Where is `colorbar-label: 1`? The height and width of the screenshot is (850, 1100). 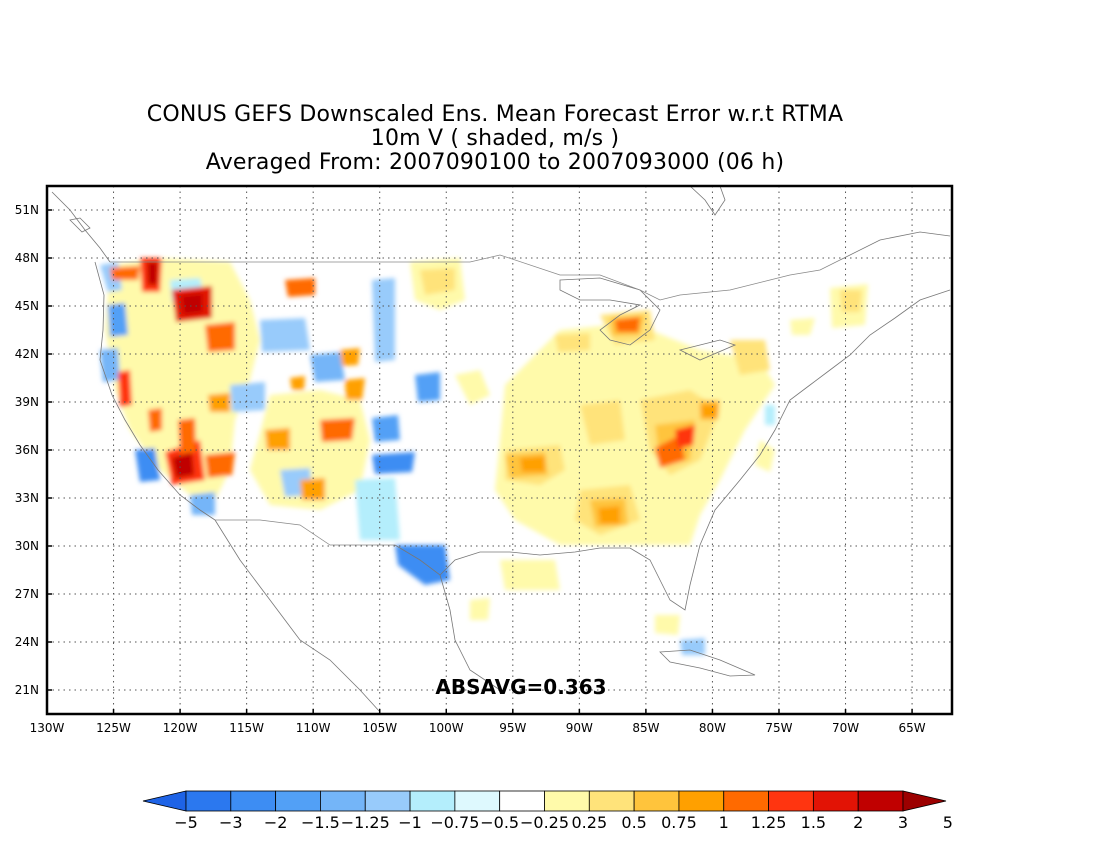
colorbar-label: 1 is located at coordinates (724, 822).